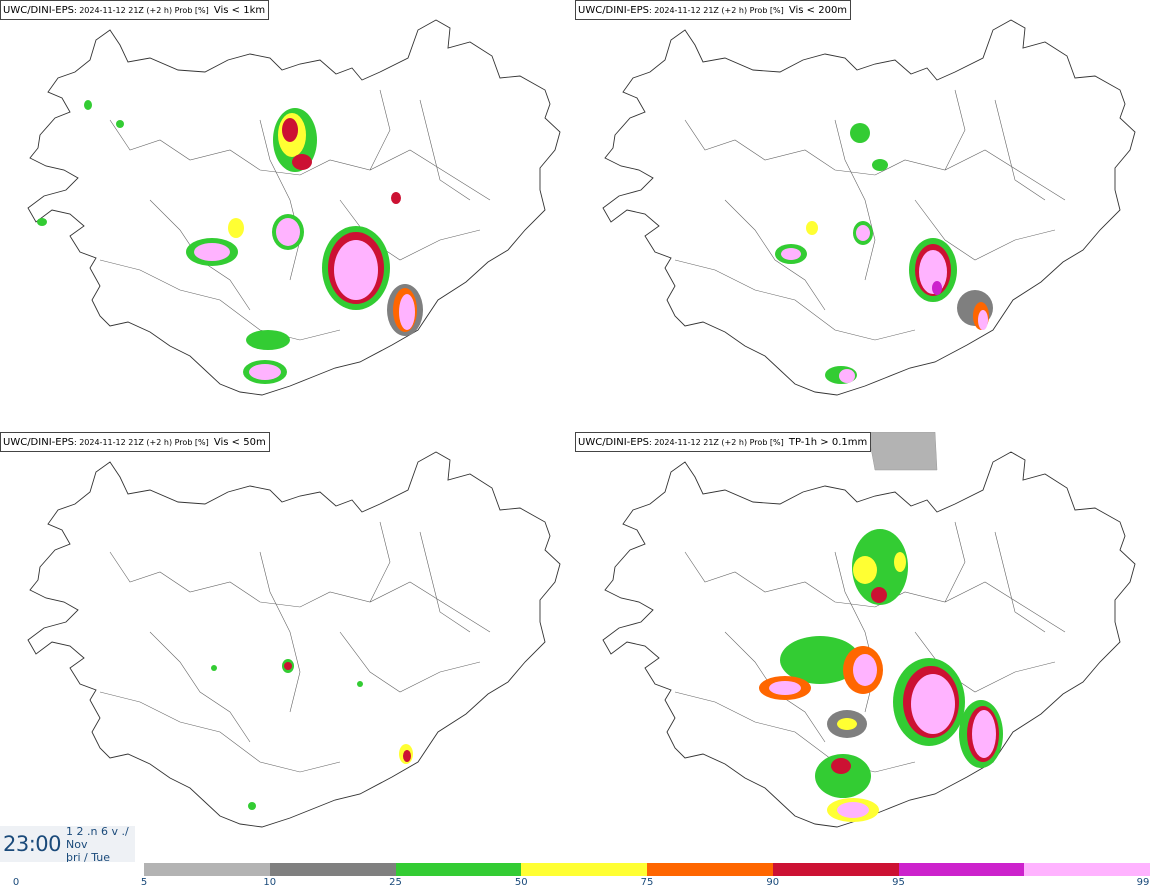  What do you see at coordinates (828, 442) in the screenshot?
I see `parameter-label: TP-1h > 0.1mm` at bounding box center [828, 442].